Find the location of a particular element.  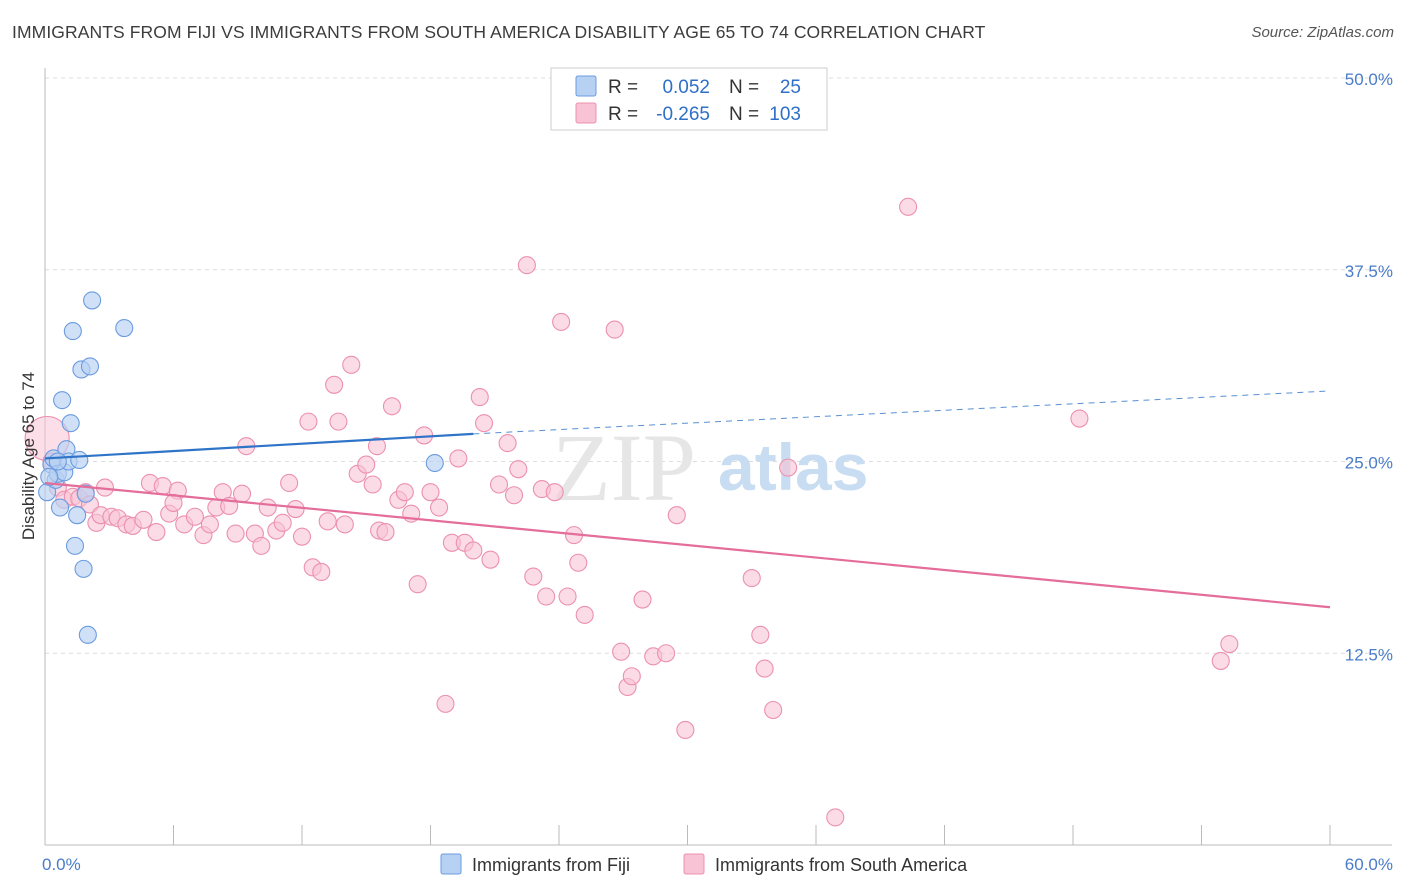

legend-r-label-south-america: R = is located at coordinates (623, 114).